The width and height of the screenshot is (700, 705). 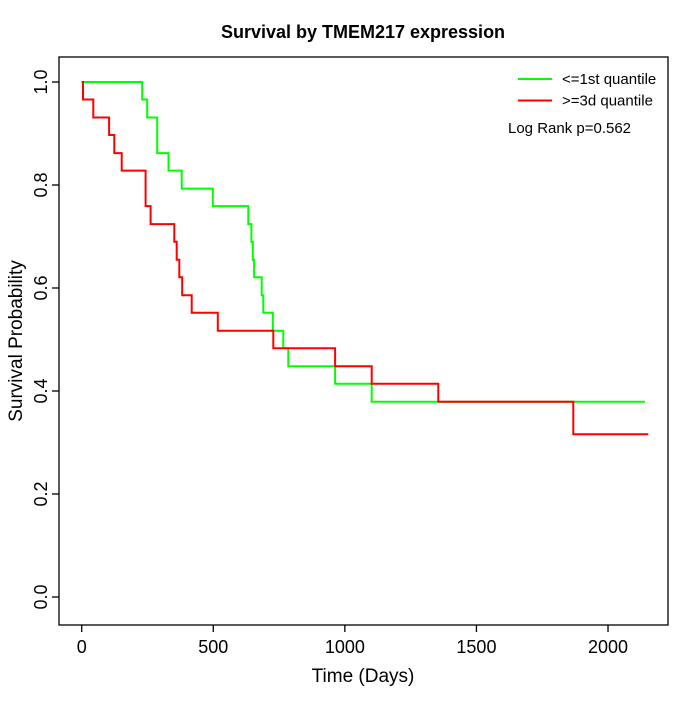 I want to click on y-tick-label: 0.4, so click(x=41, y=390).